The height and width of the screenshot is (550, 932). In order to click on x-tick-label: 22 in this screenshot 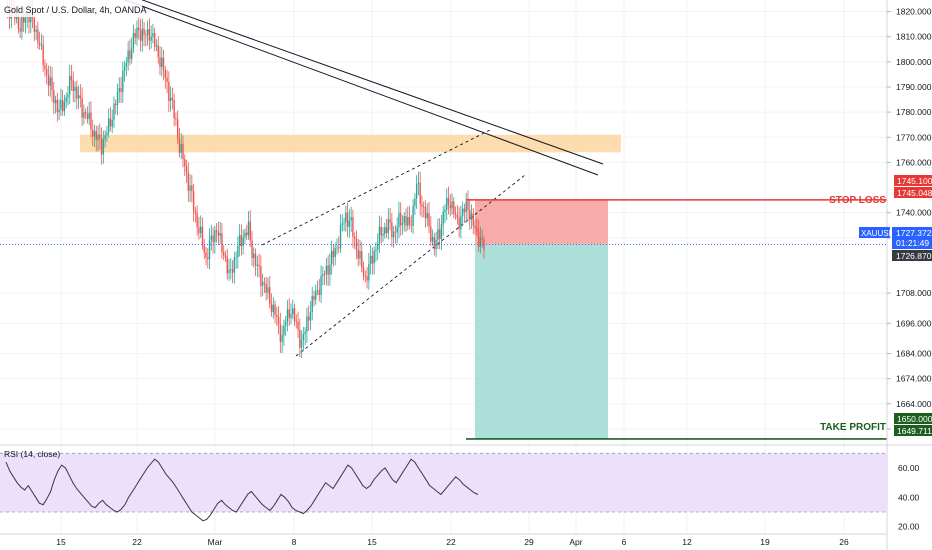, I will do `click(137, 542)`.